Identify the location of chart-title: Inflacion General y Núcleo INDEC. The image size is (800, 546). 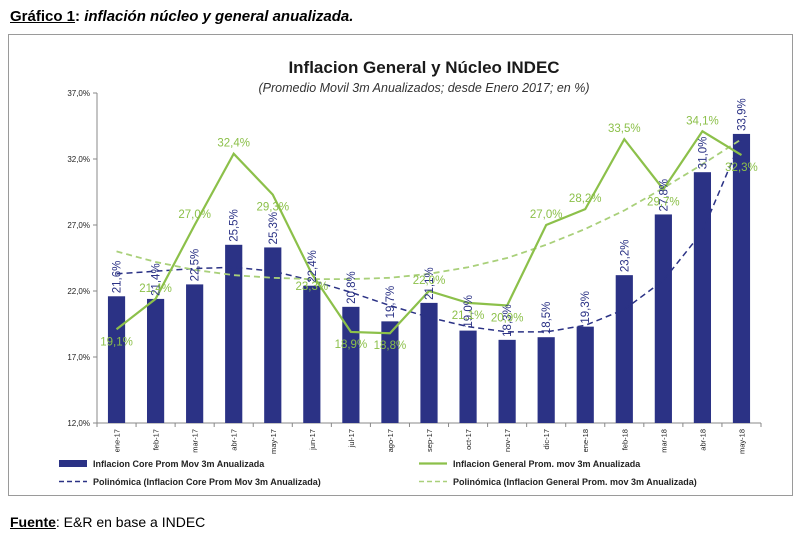
(423, 67).